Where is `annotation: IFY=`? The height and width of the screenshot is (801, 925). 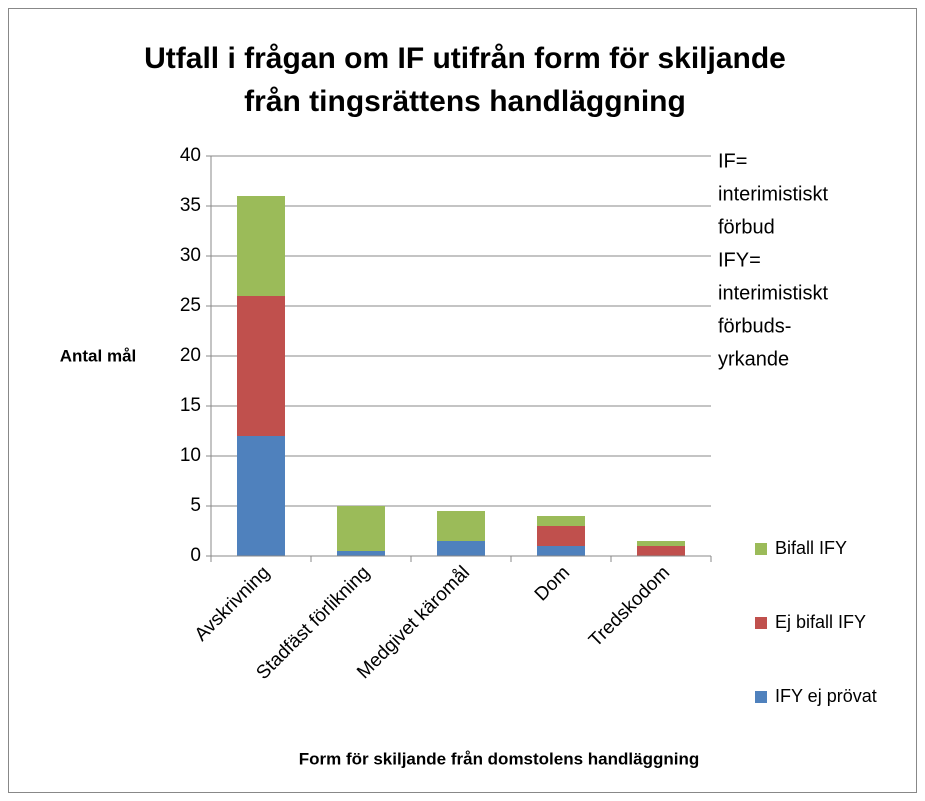
annotation: IFY= is located at coordinates (739, 260).